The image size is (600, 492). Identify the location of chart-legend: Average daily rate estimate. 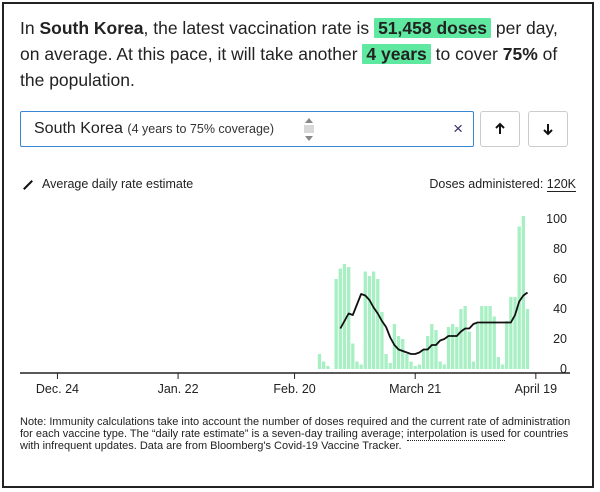
(107, 184).